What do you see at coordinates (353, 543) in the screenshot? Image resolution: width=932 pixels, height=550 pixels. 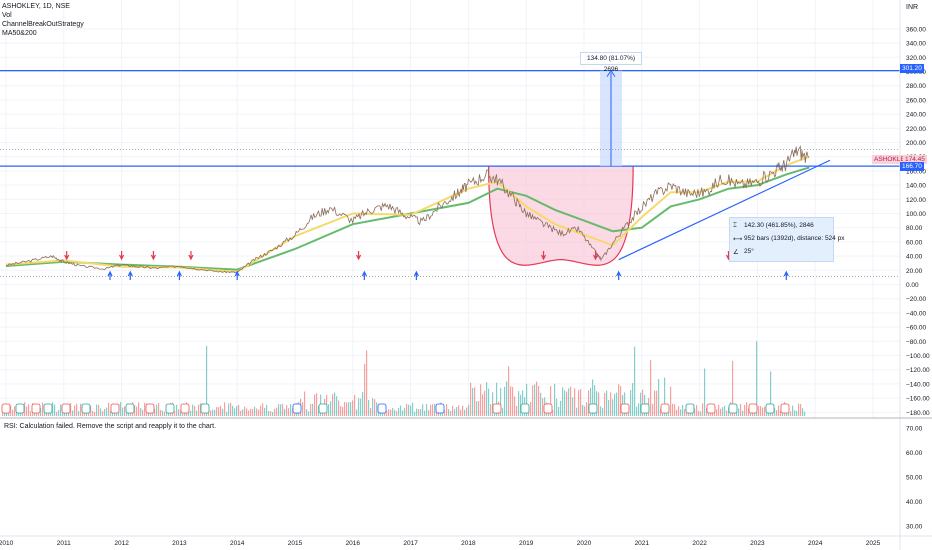 I see `x-tick-label: 2016` at bounding box center [353, 543].